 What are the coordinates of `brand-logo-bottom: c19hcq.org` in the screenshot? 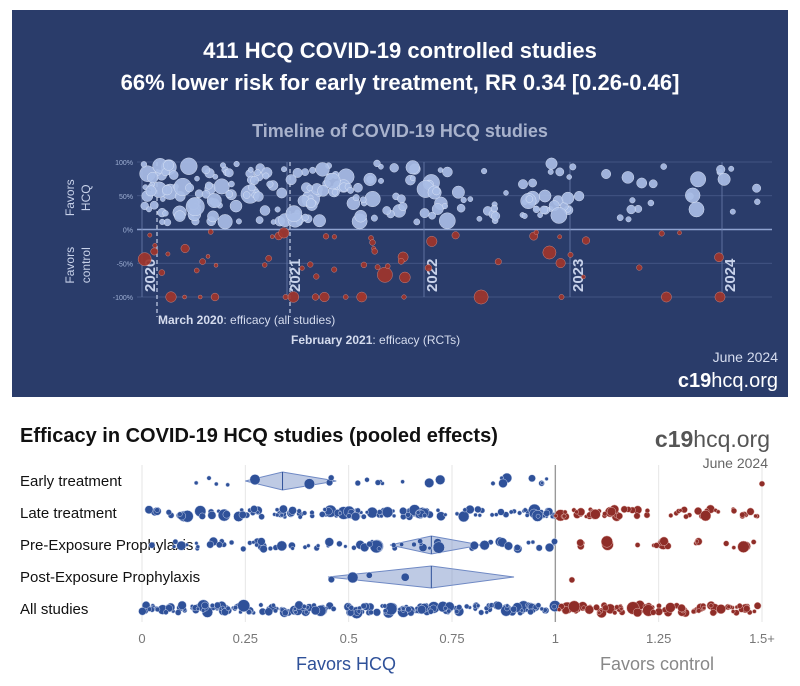 It's located at (712, 439).